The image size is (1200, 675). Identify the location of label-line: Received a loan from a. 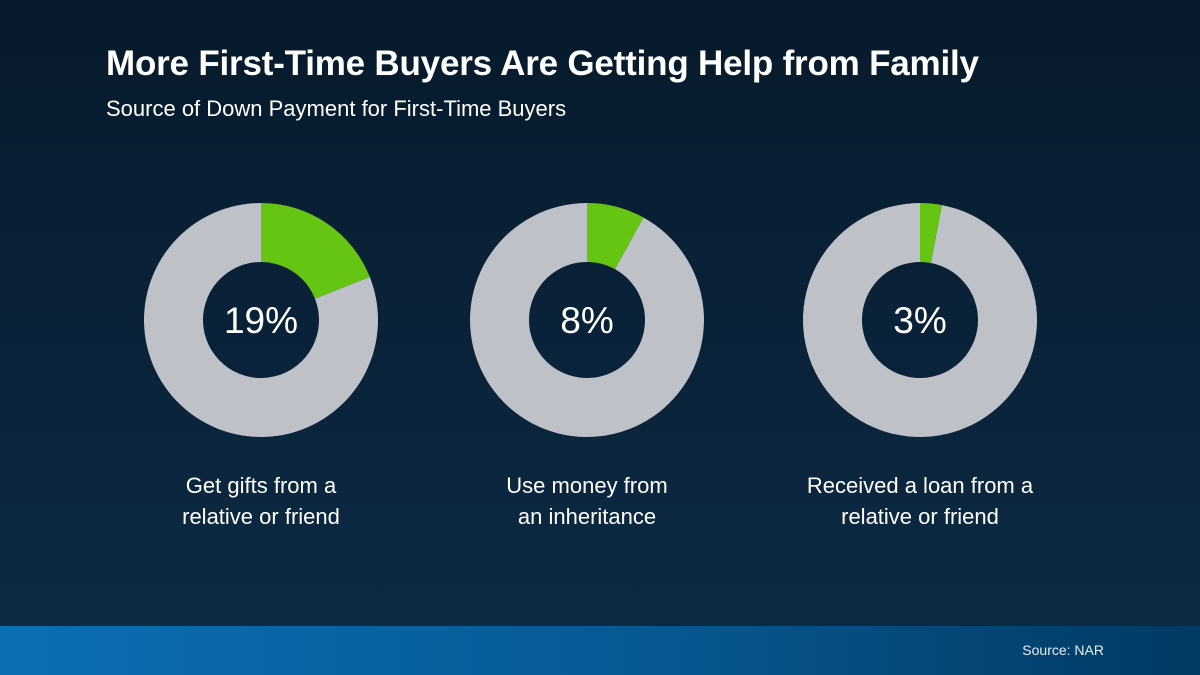
(920, 485).